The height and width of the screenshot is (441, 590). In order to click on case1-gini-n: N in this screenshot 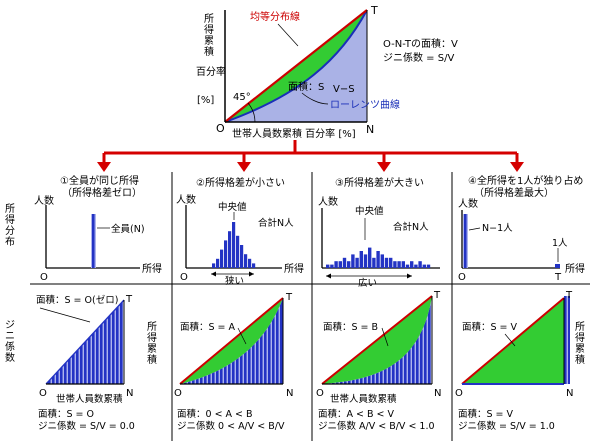, I will do `click(129, 393)`.